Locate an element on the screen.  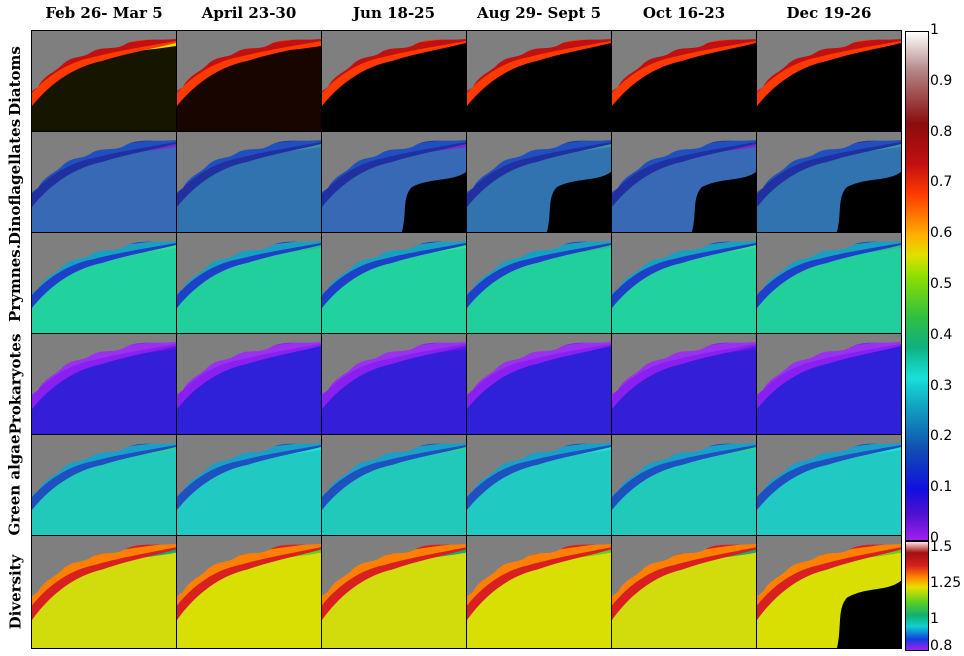
colorbar-tick-label: 0.2 is located at coordinates (941, 436).